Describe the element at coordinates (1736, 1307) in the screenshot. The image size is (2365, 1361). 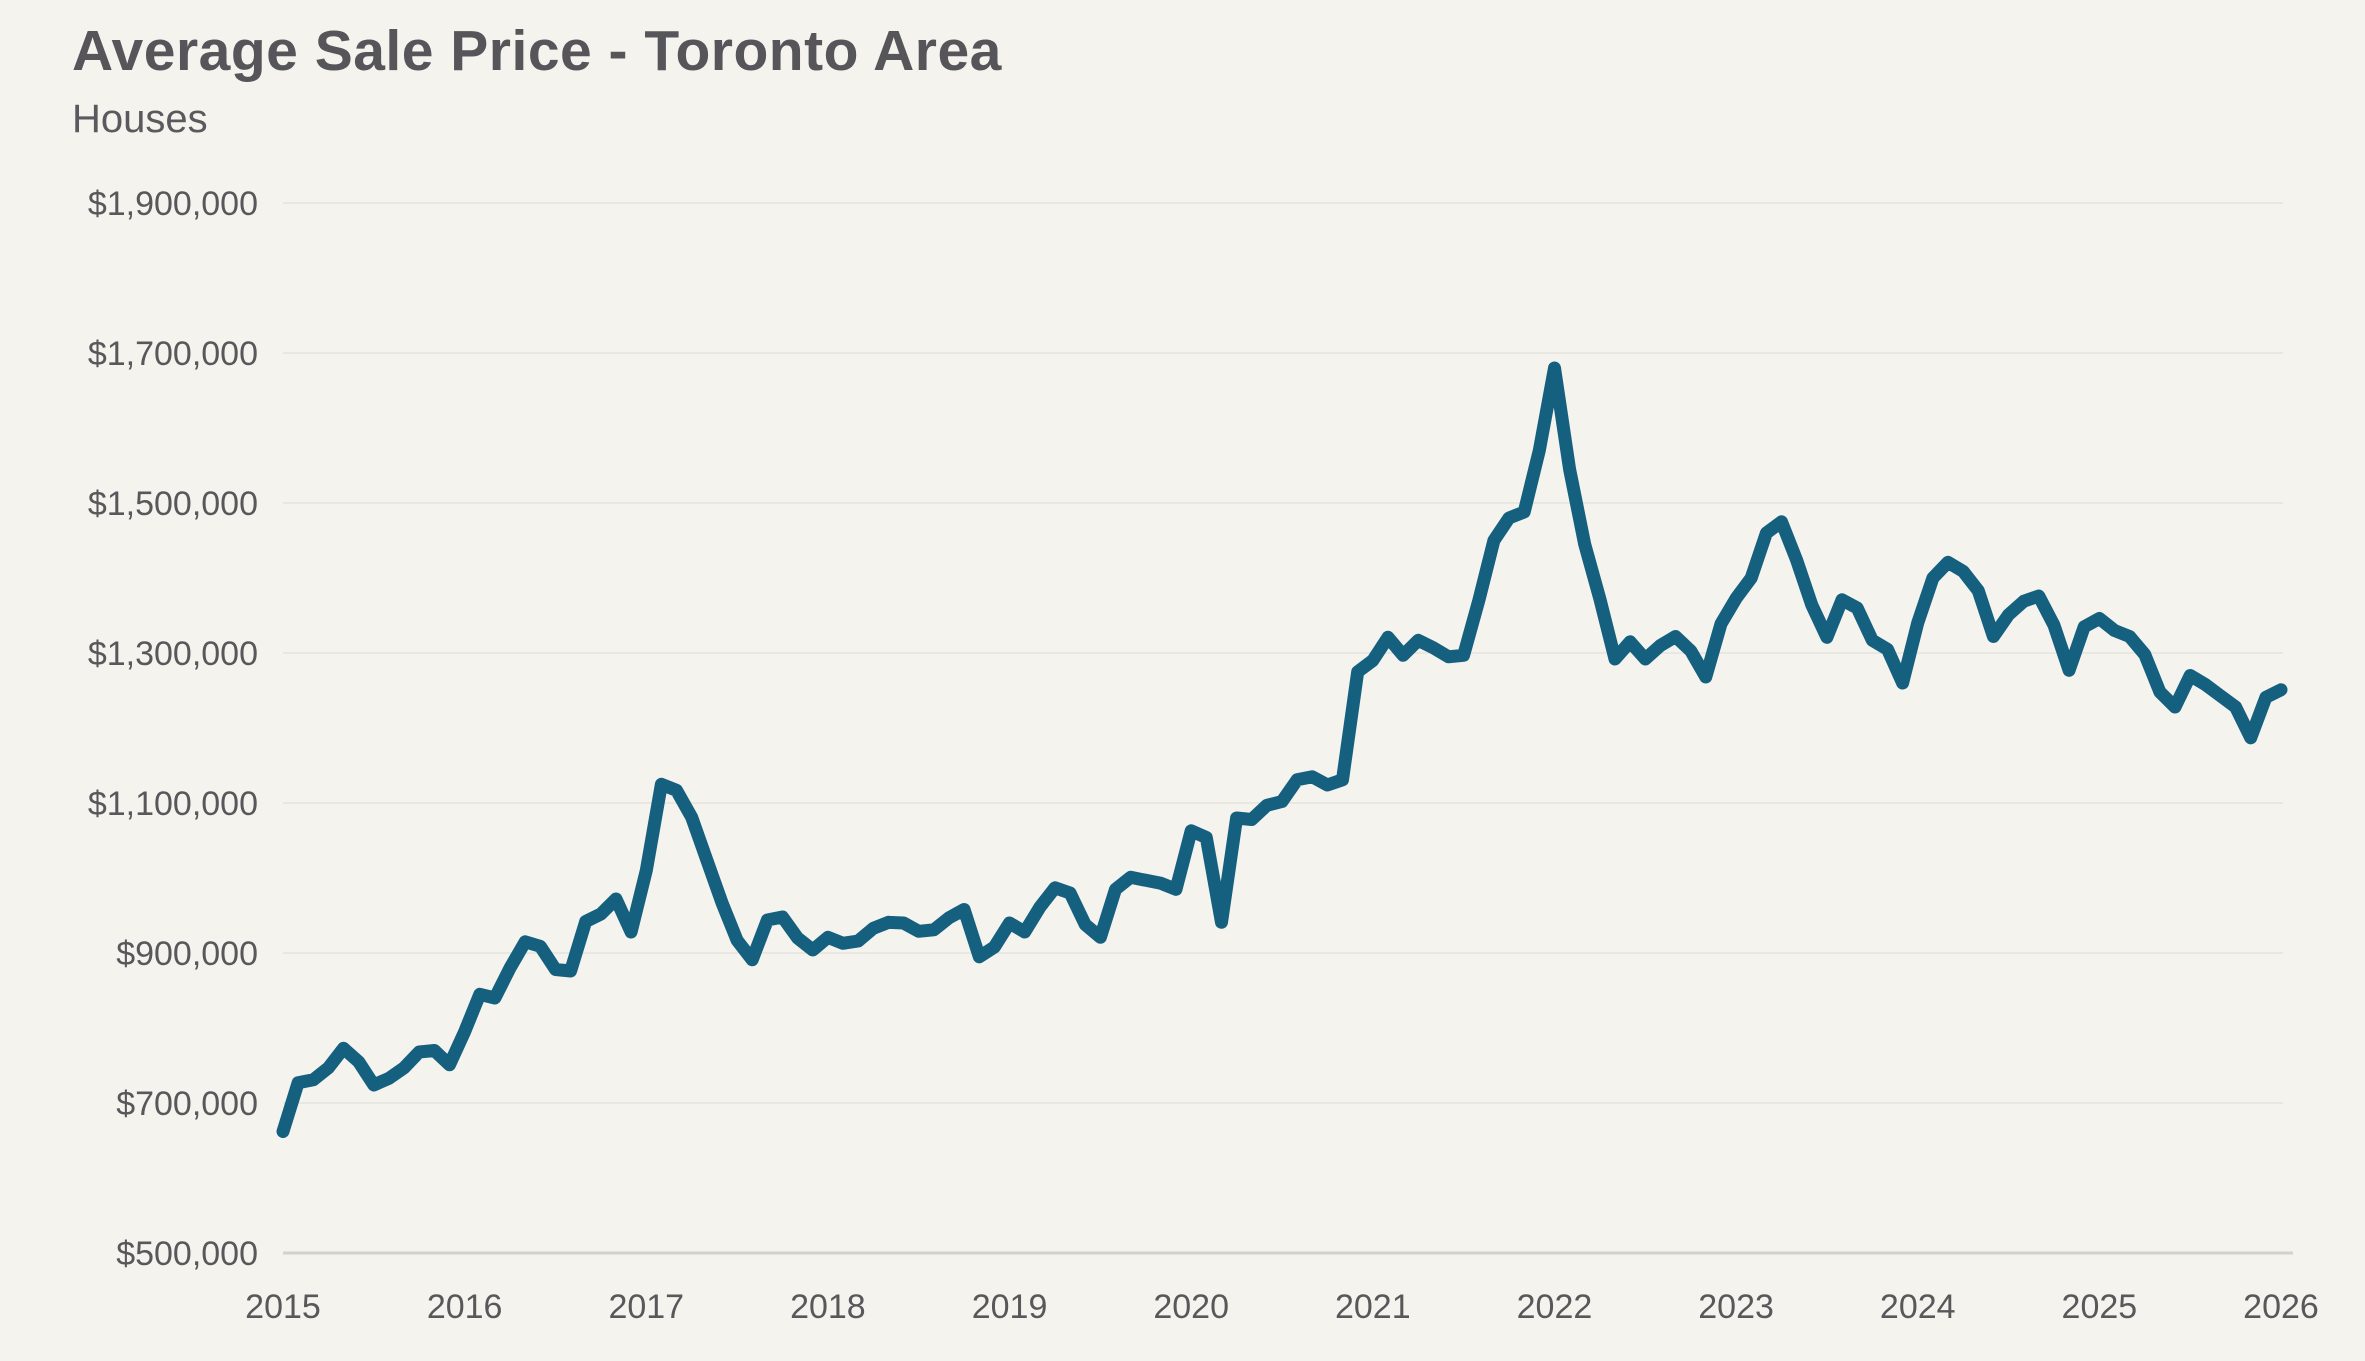
I see `x-axis-tick-label: 2023` at that location.